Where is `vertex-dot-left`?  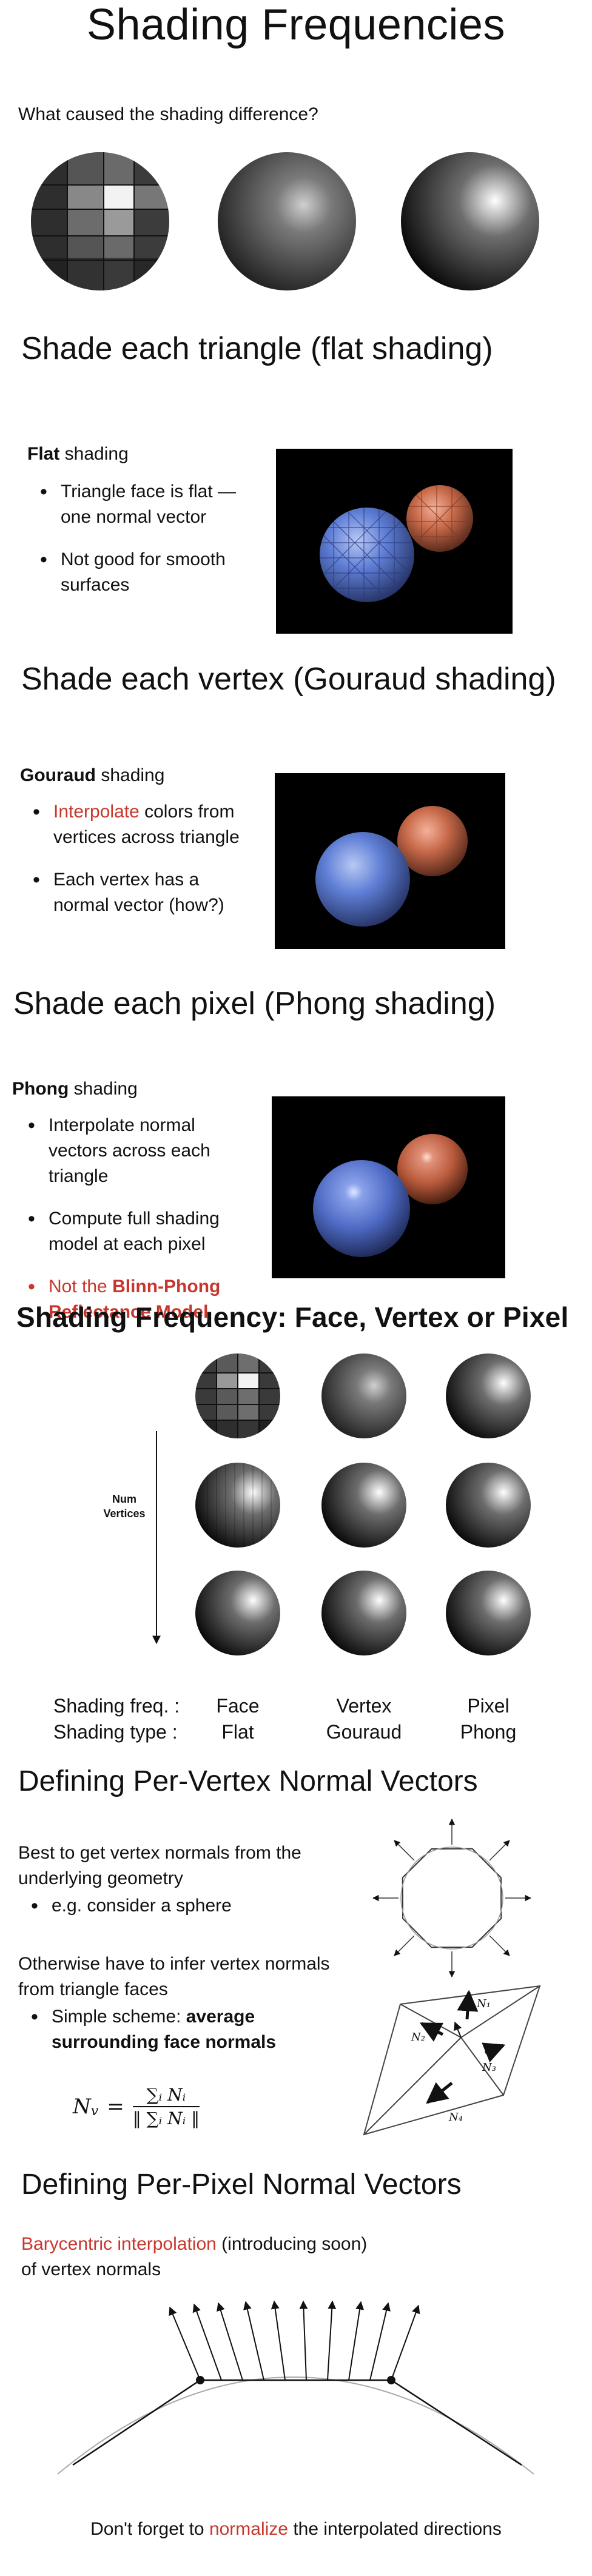
vertex-dot-left is located at coordinates (200, 2380).